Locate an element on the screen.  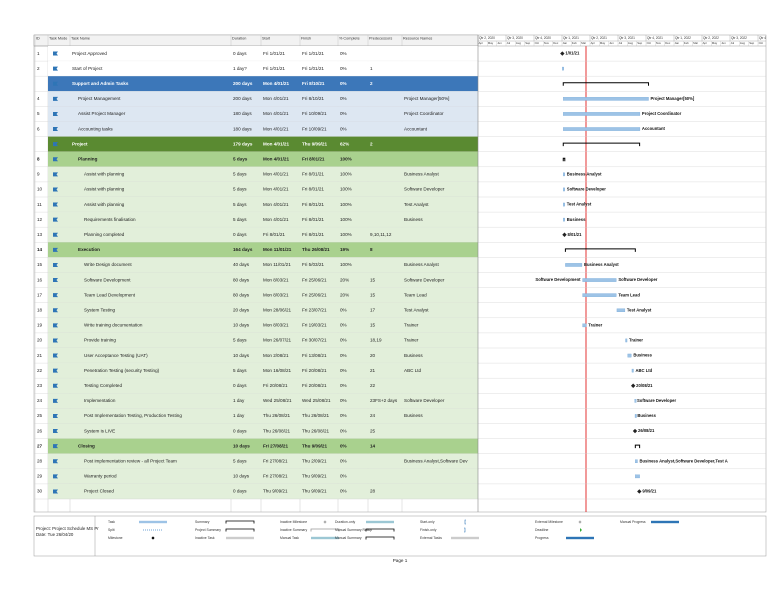
column-header: Finish is located at coordinates (306, 39).